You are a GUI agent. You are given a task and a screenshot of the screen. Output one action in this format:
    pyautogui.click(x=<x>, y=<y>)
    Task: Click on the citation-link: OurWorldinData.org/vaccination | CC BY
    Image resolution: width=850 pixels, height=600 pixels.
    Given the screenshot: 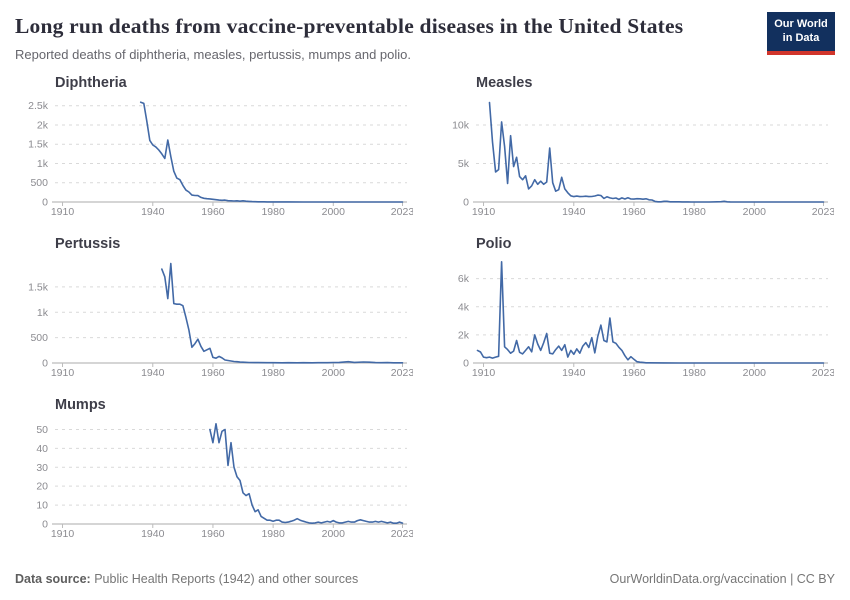 What is the action you would take?
    pyautogui.click(x=722, y=579)
    